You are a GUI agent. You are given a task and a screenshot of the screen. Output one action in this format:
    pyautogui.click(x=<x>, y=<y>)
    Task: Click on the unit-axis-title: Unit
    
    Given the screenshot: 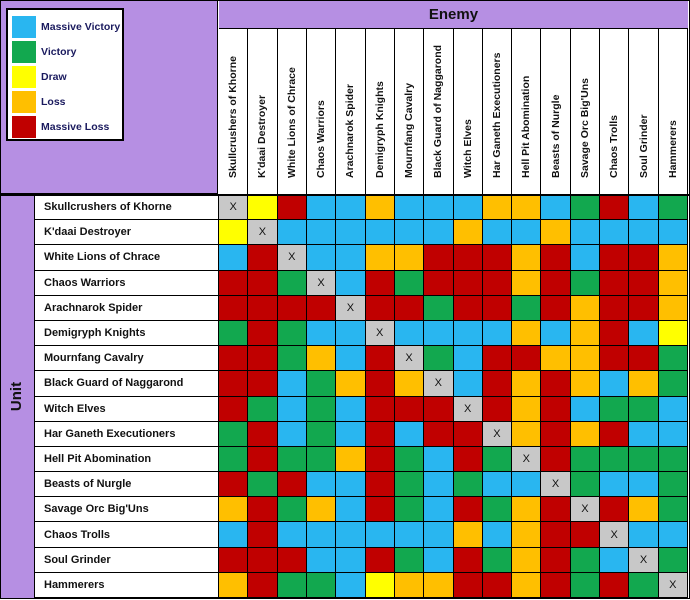 What is the action you would take?
    pyautogui.click(x=17, y=396)
    